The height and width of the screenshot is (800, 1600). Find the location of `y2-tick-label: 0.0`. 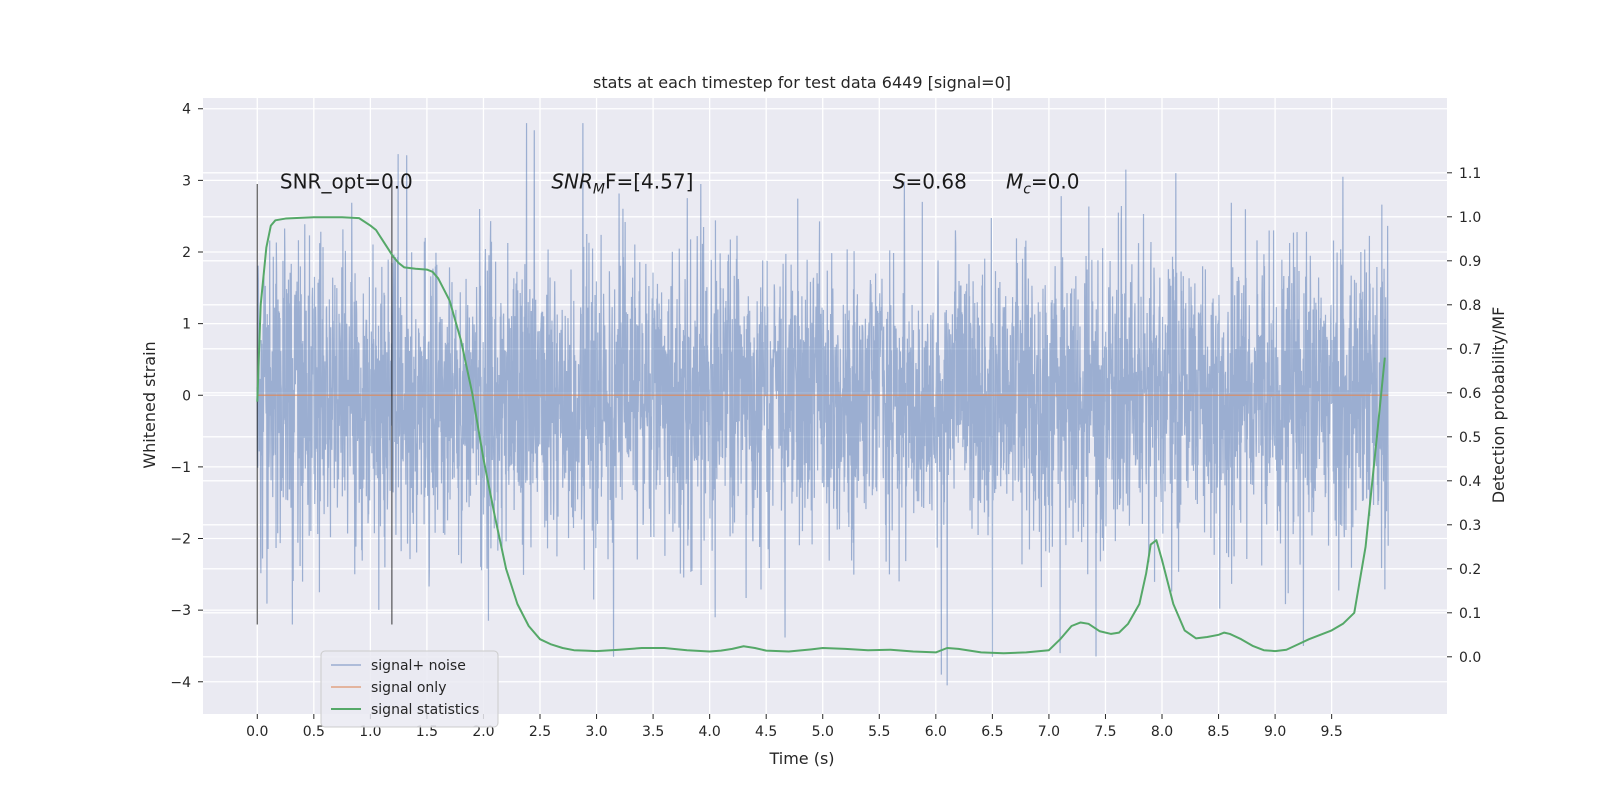

y2-tick-label: 0.0 is located at coordinates (1470, 658).